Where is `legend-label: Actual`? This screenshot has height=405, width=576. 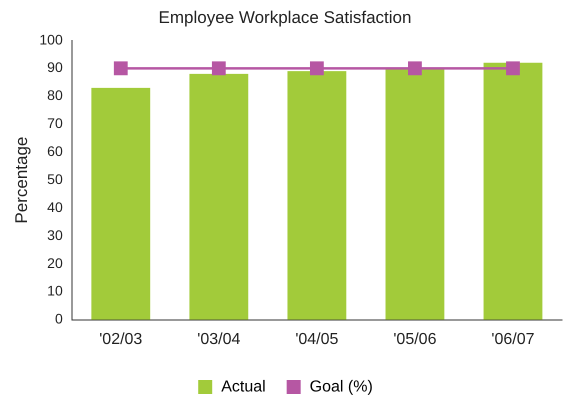
legend-label: Actual is located at coordinates (243, 387).